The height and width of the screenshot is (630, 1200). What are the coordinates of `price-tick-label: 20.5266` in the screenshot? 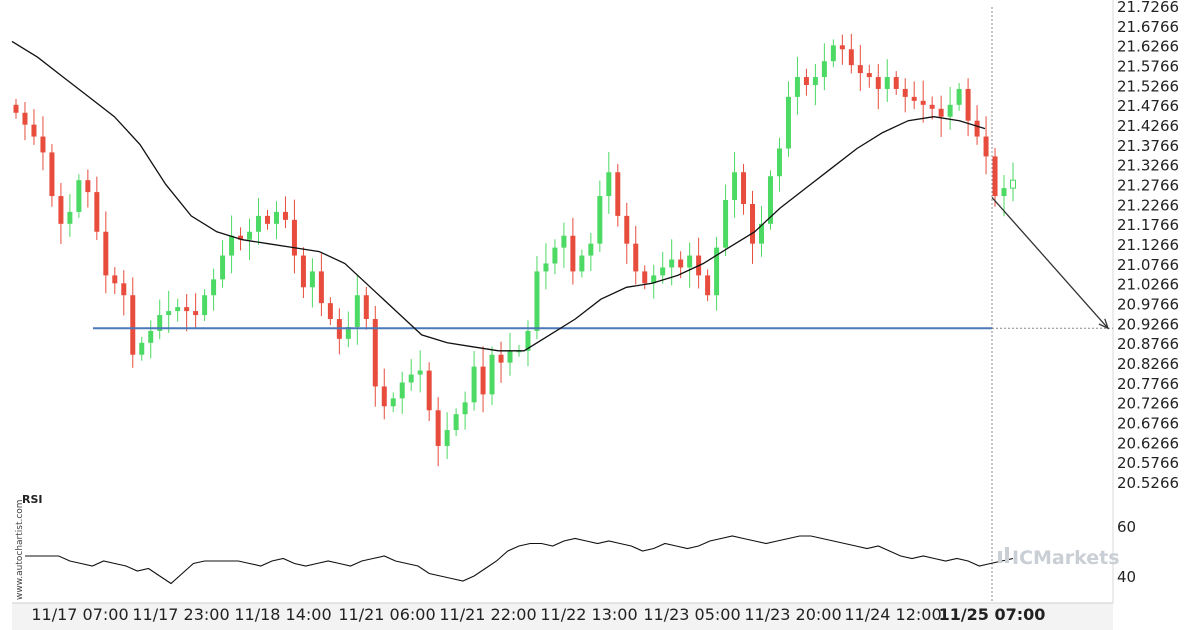 It's located at (1148, 483).